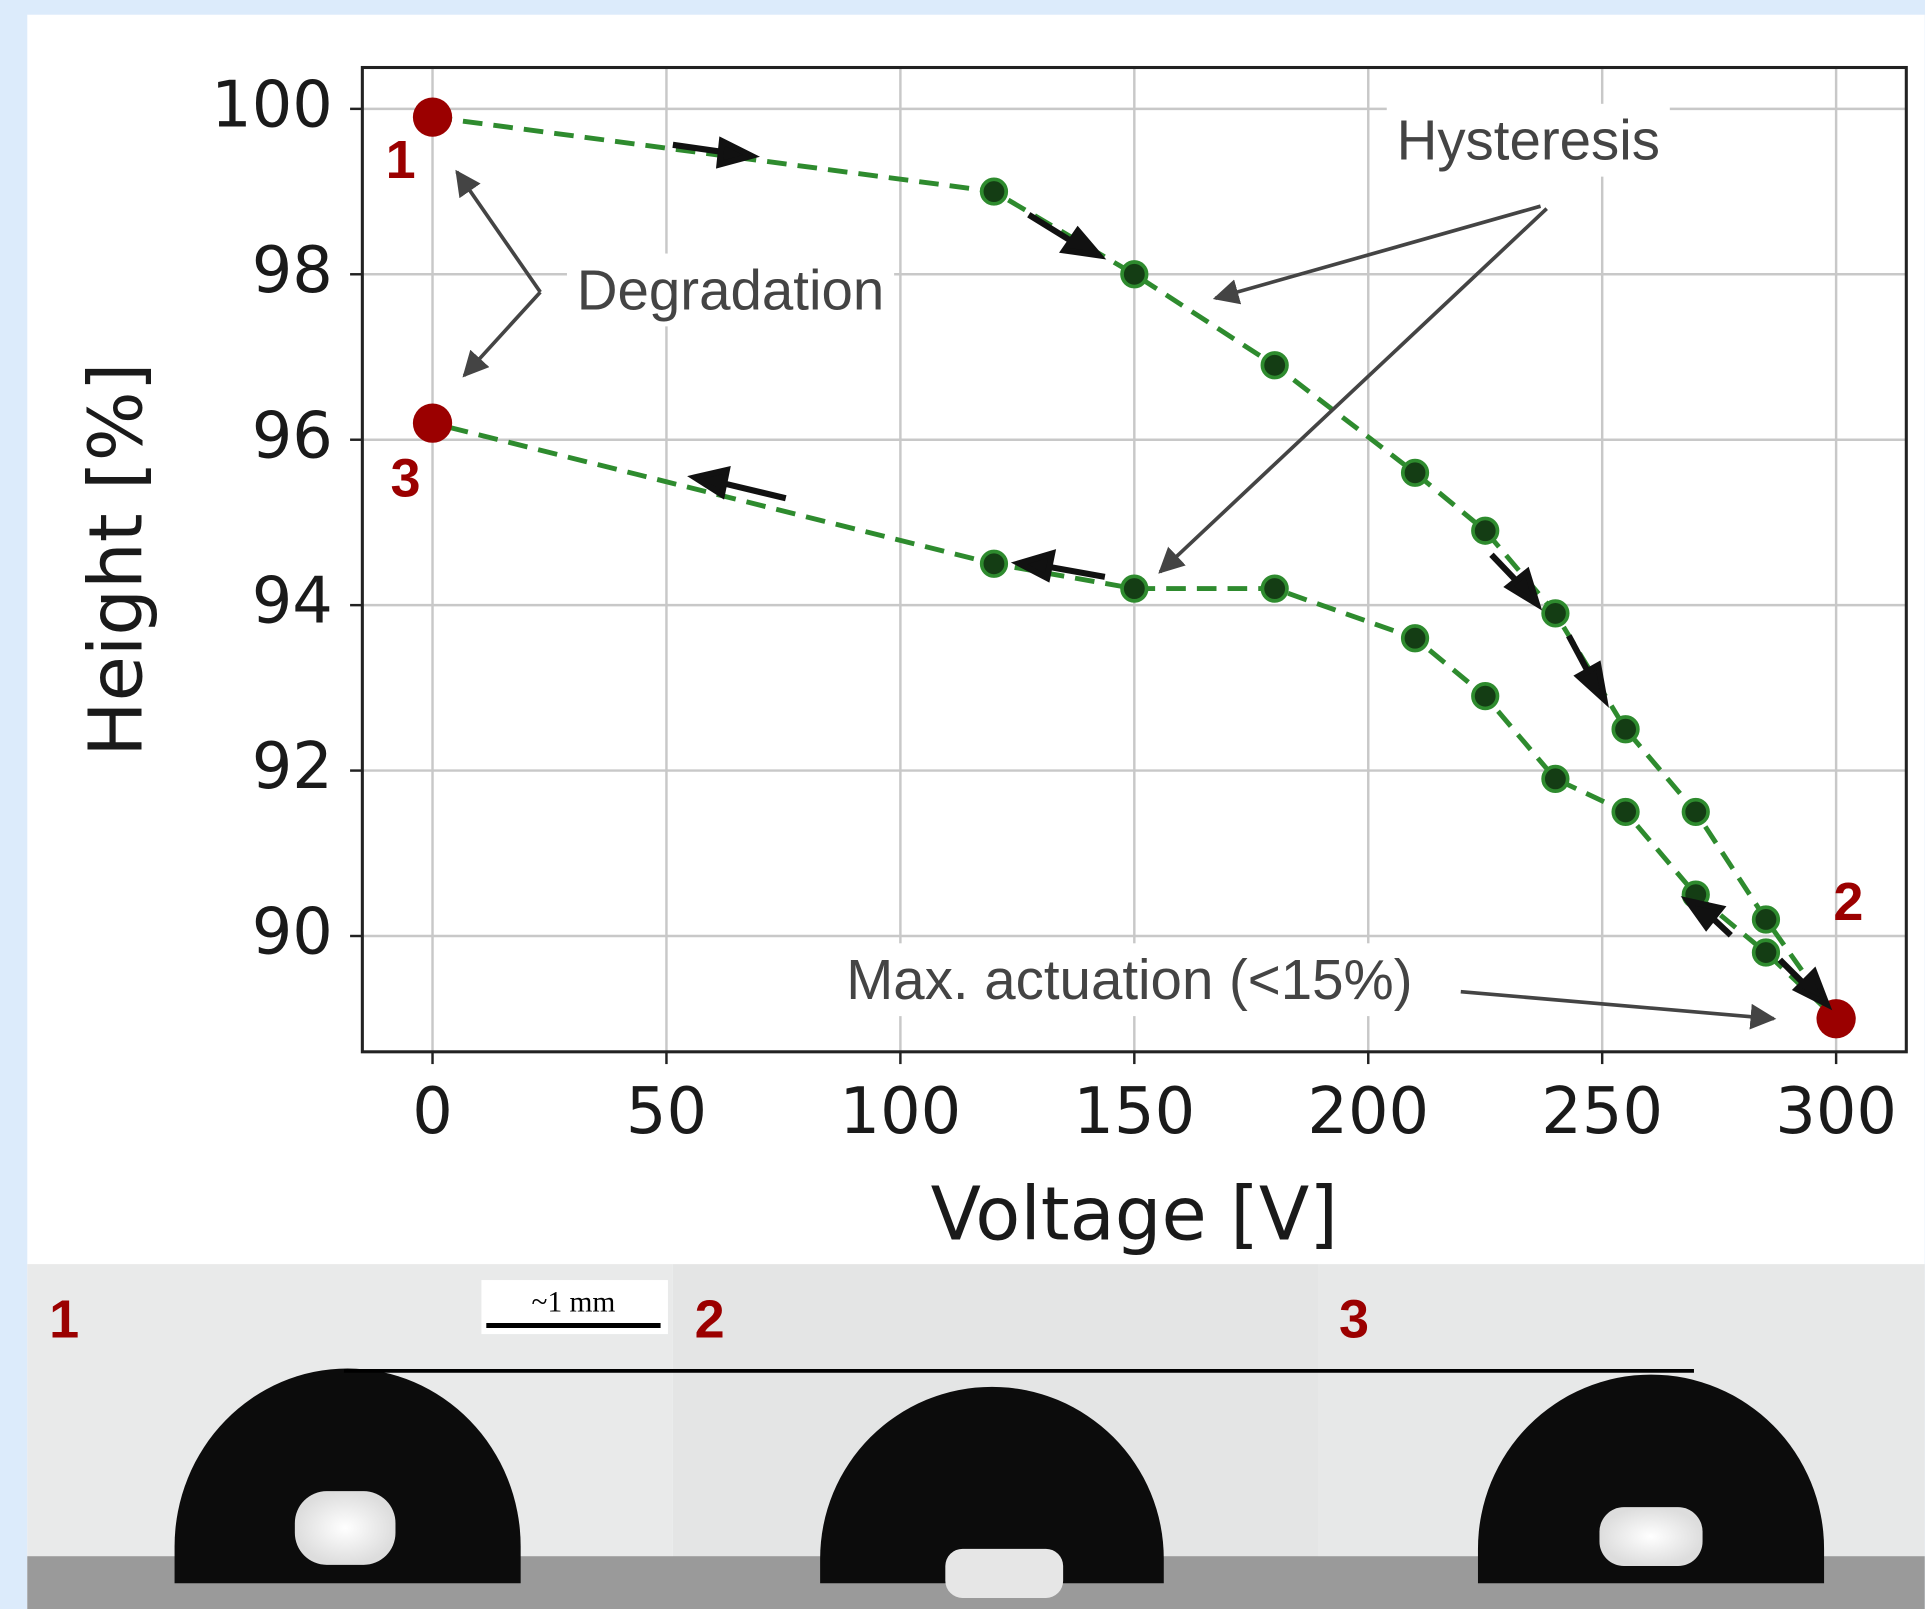  Describe the element at coordinates (116, 560) in the screenshot. I see `y-axis-label: Height [%]` at that location.